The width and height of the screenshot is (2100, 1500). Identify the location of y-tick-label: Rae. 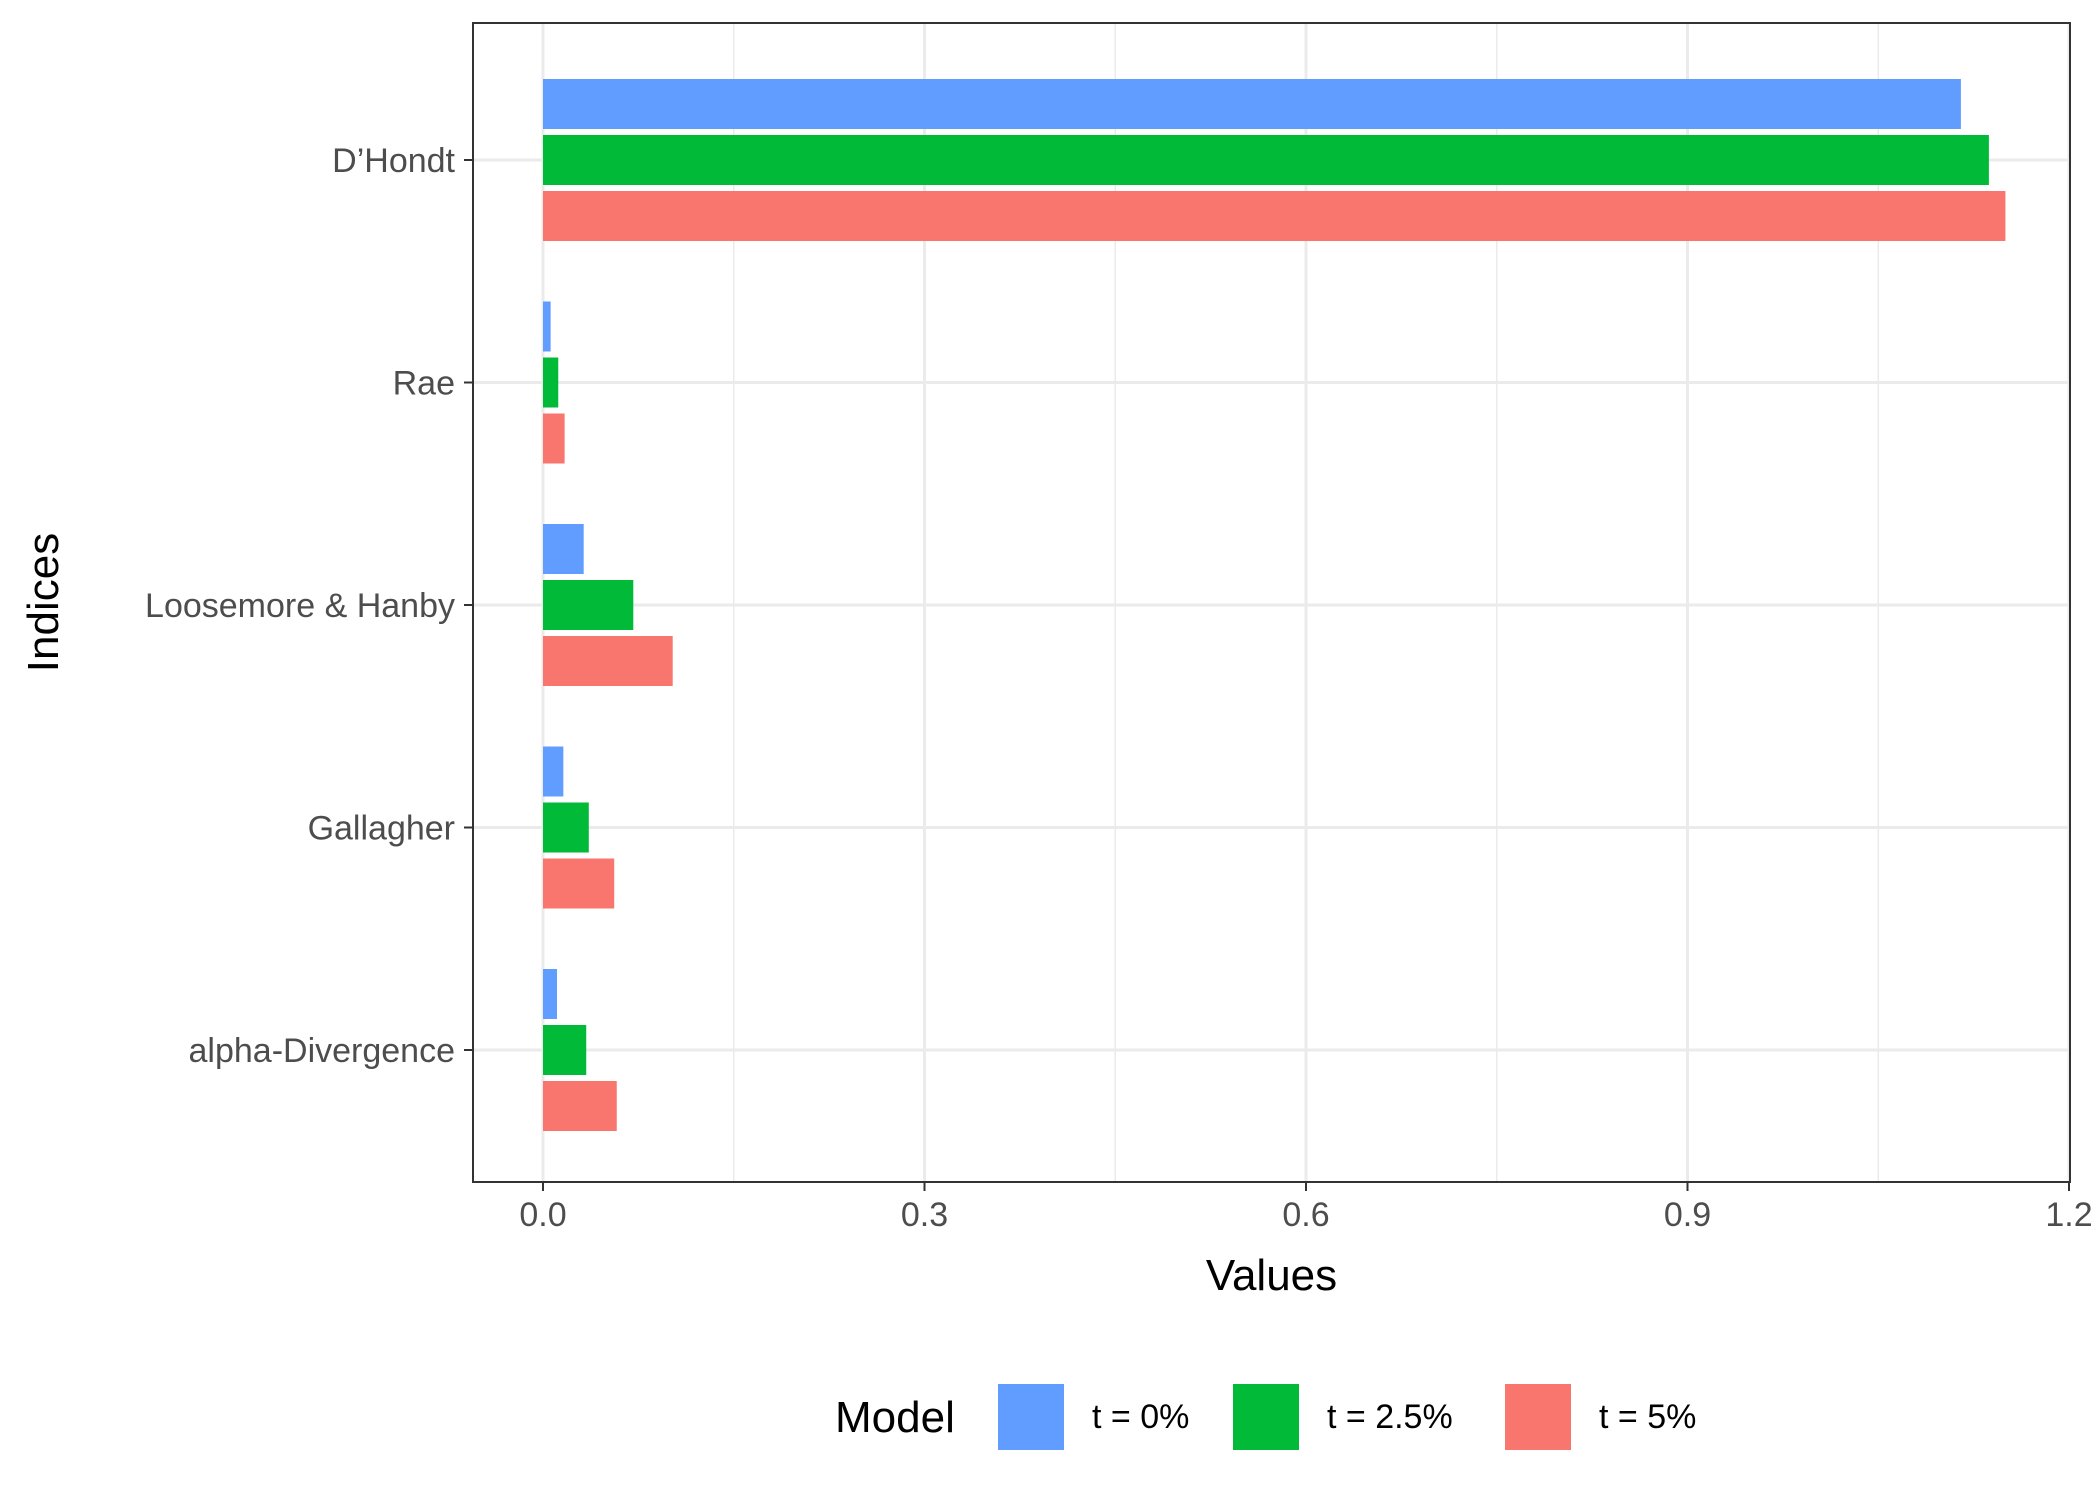
(424, 384).